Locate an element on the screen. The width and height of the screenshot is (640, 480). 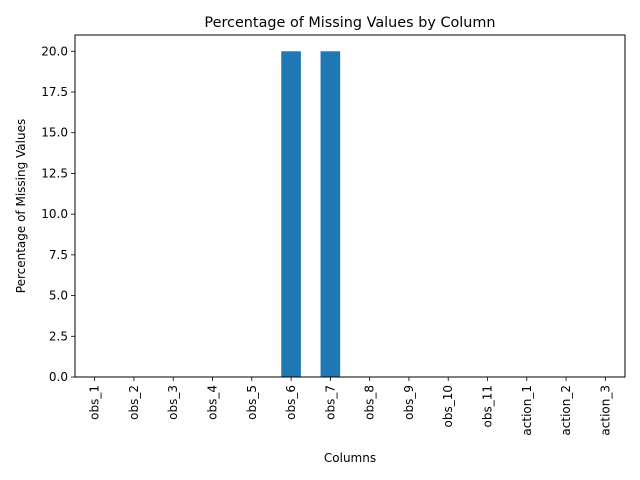
x-tick-label: obs_1 is located at coordinates (95, 402).